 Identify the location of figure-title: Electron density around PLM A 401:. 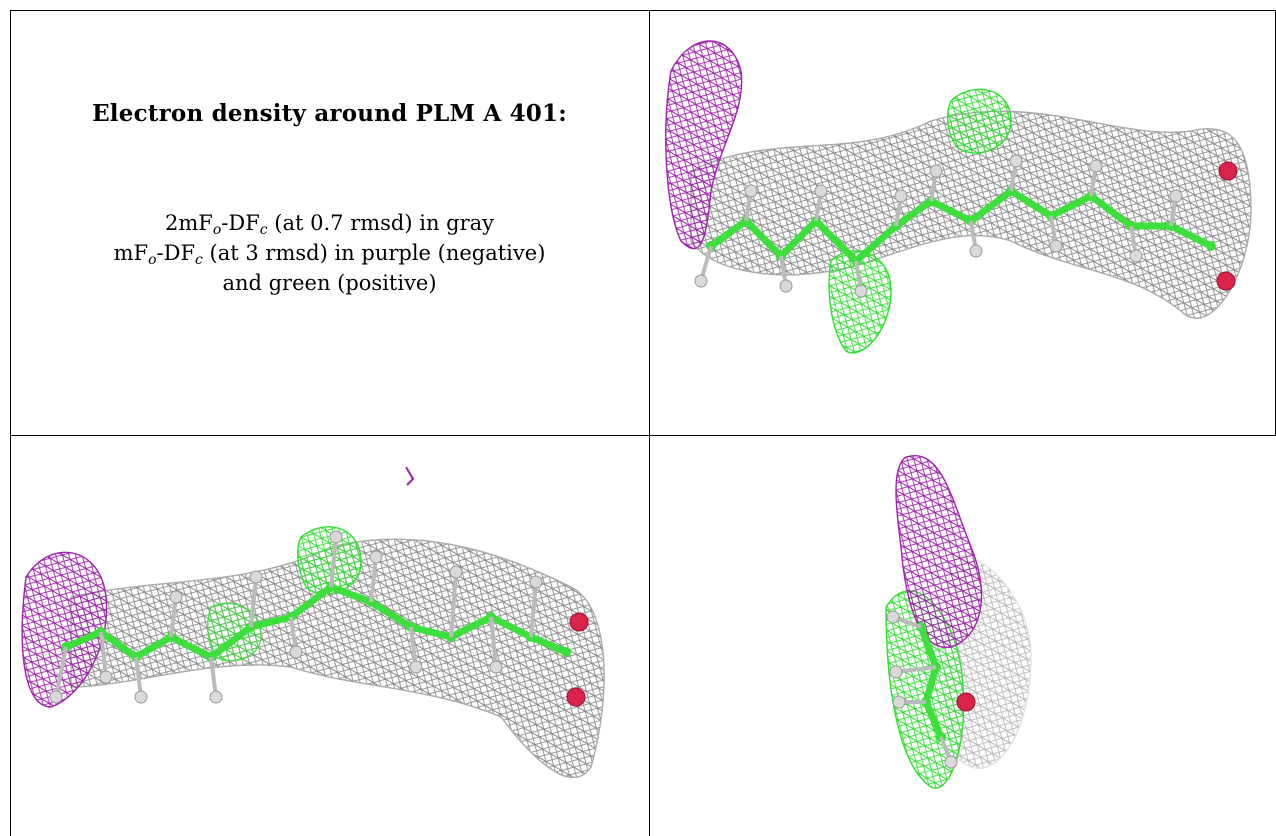
(329, 113).